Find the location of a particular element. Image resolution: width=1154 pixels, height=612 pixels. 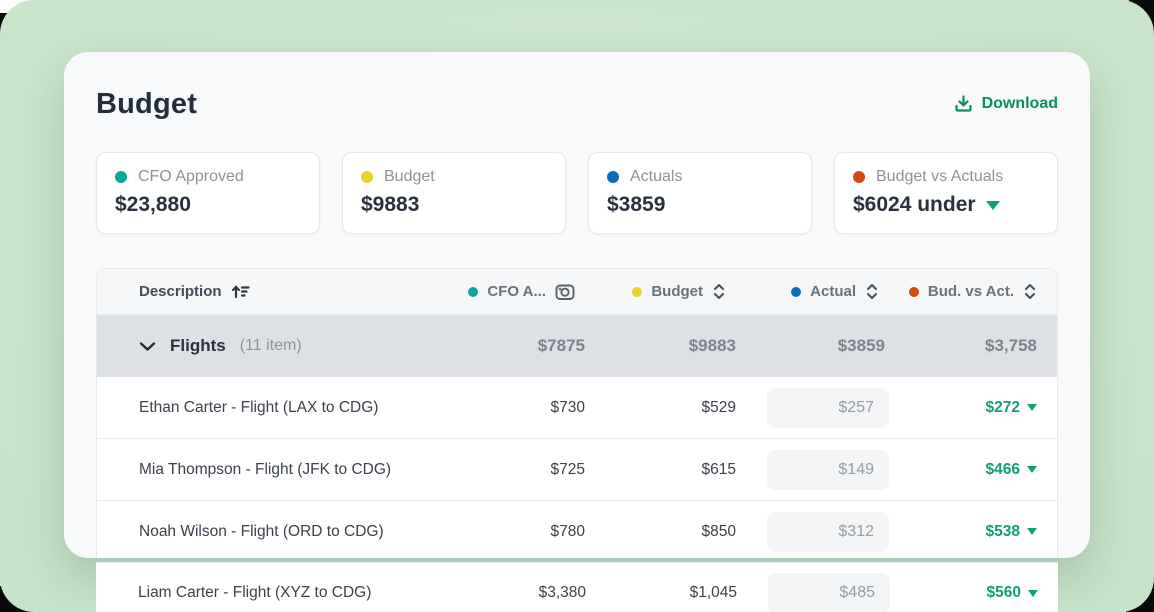

download-icon is located at coordinates (963, 103).